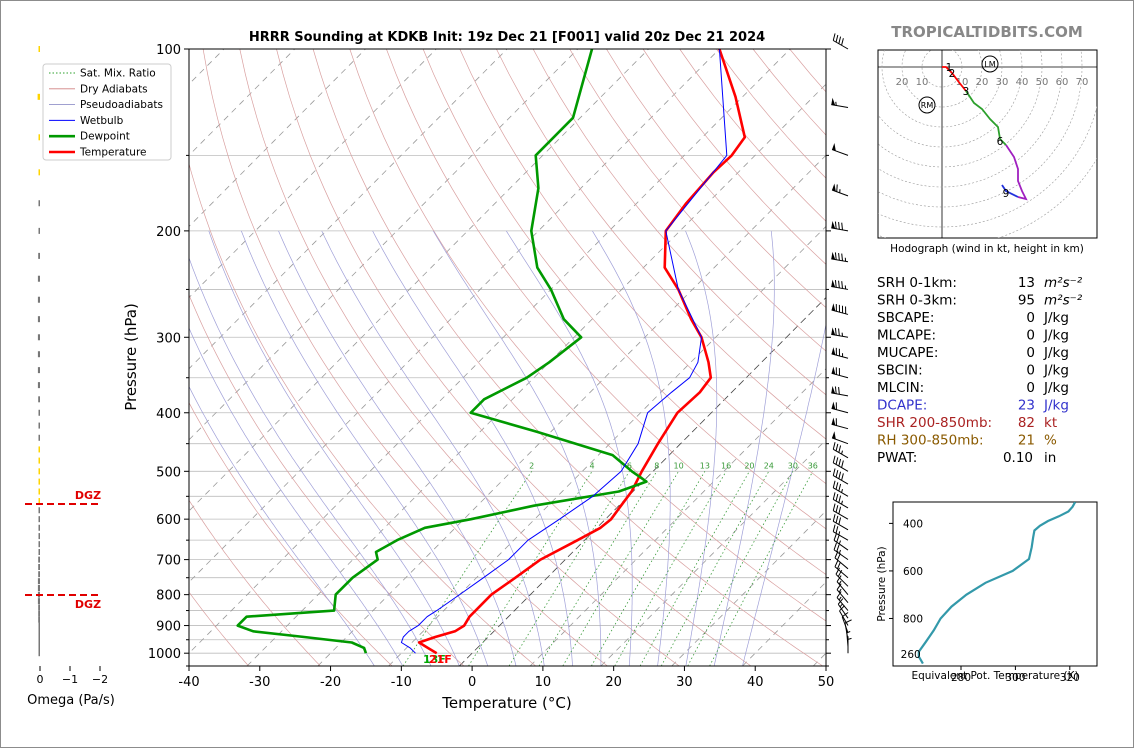 Image resolution: width=1134 pixels, height=751 pixels. Describe the element at coordinates (769, 465) in the screenshot. I see `mixing-ratio-label: 24` at that location.